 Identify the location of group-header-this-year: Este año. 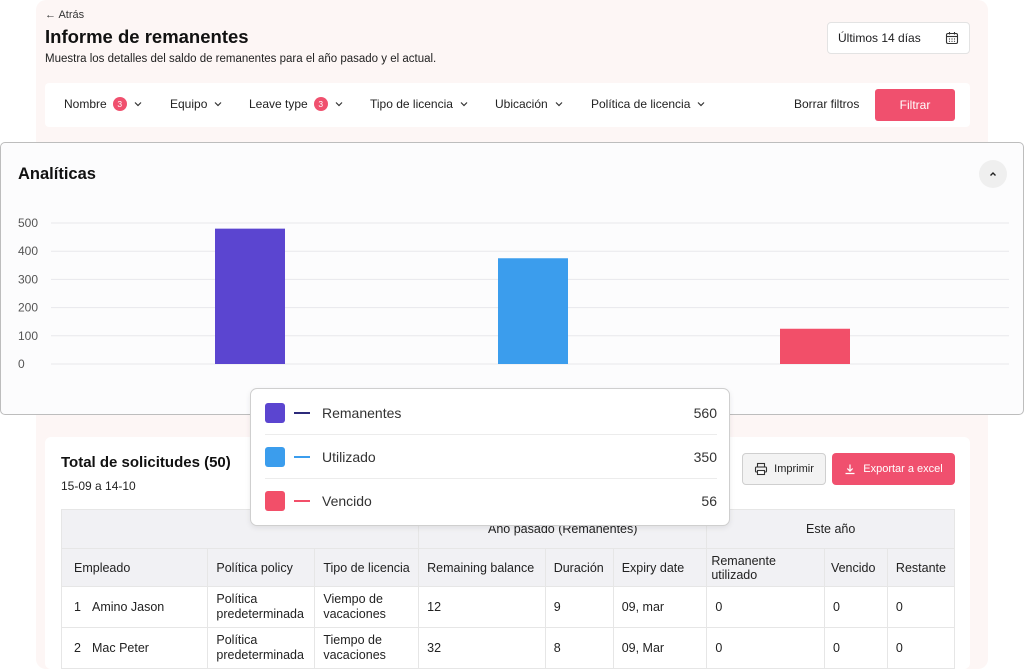
(830, 529).